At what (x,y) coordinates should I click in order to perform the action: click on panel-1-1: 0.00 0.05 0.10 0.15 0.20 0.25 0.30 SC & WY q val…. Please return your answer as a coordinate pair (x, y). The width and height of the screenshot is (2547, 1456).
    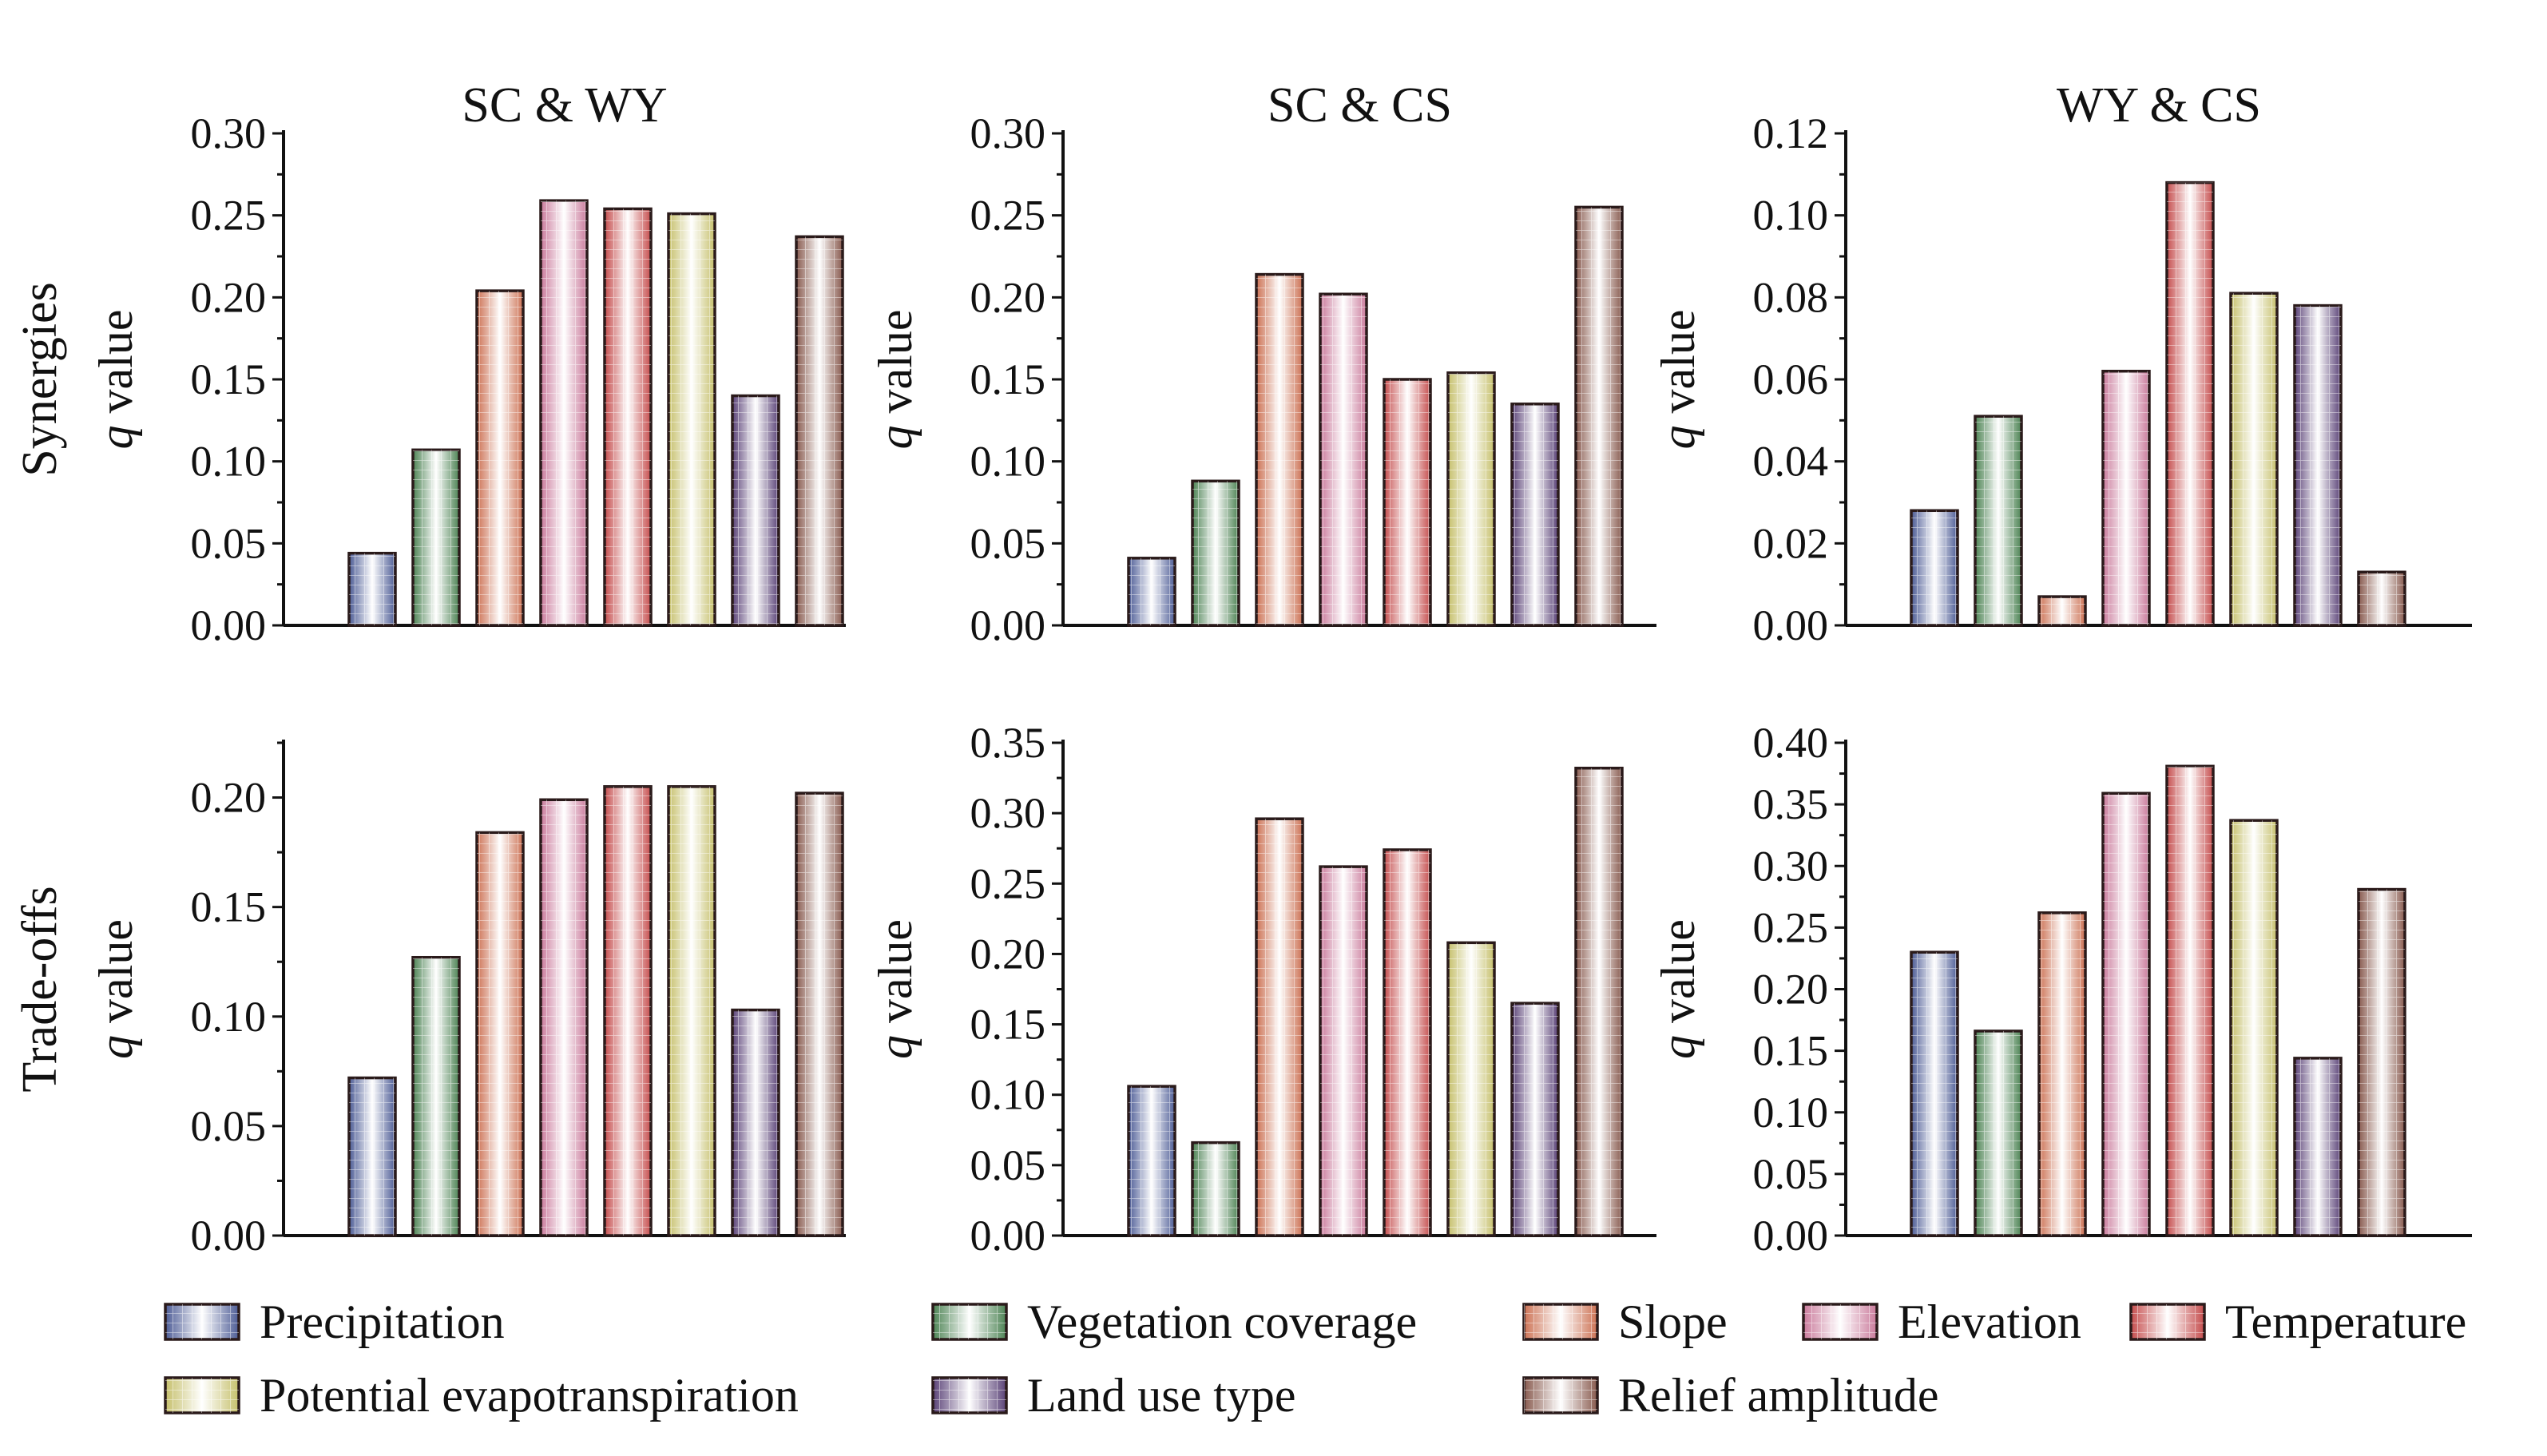
    Looking at the image, I should click on (468, 363).